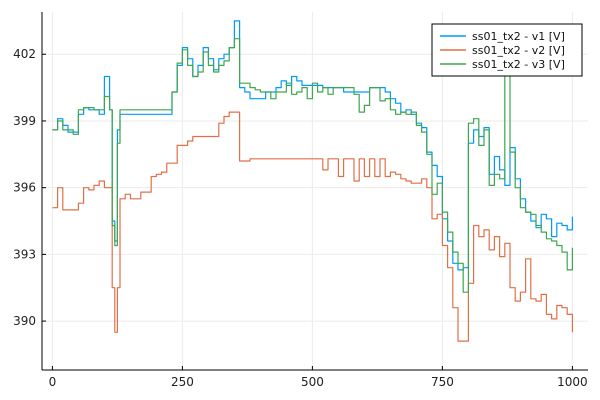 The image size is (600, 400). I want to click on y-tick-label: 396, so click(24, 188).